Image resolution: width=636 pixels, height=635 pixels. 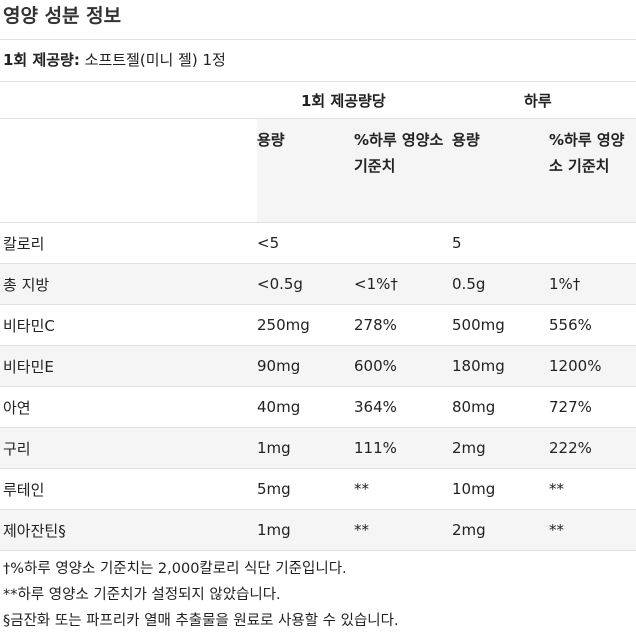 What do you see at coordinates (501, 284) in the screenshot?
I see `amount-per-day: 0.5g` at bounding box center [501, 284].